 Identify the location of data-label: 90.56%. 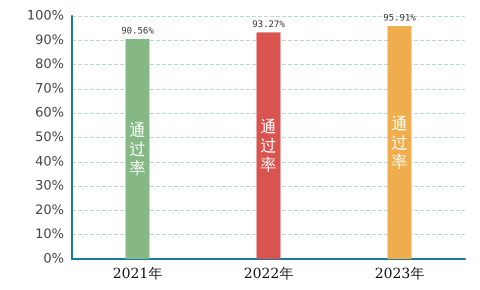
(137, 31).